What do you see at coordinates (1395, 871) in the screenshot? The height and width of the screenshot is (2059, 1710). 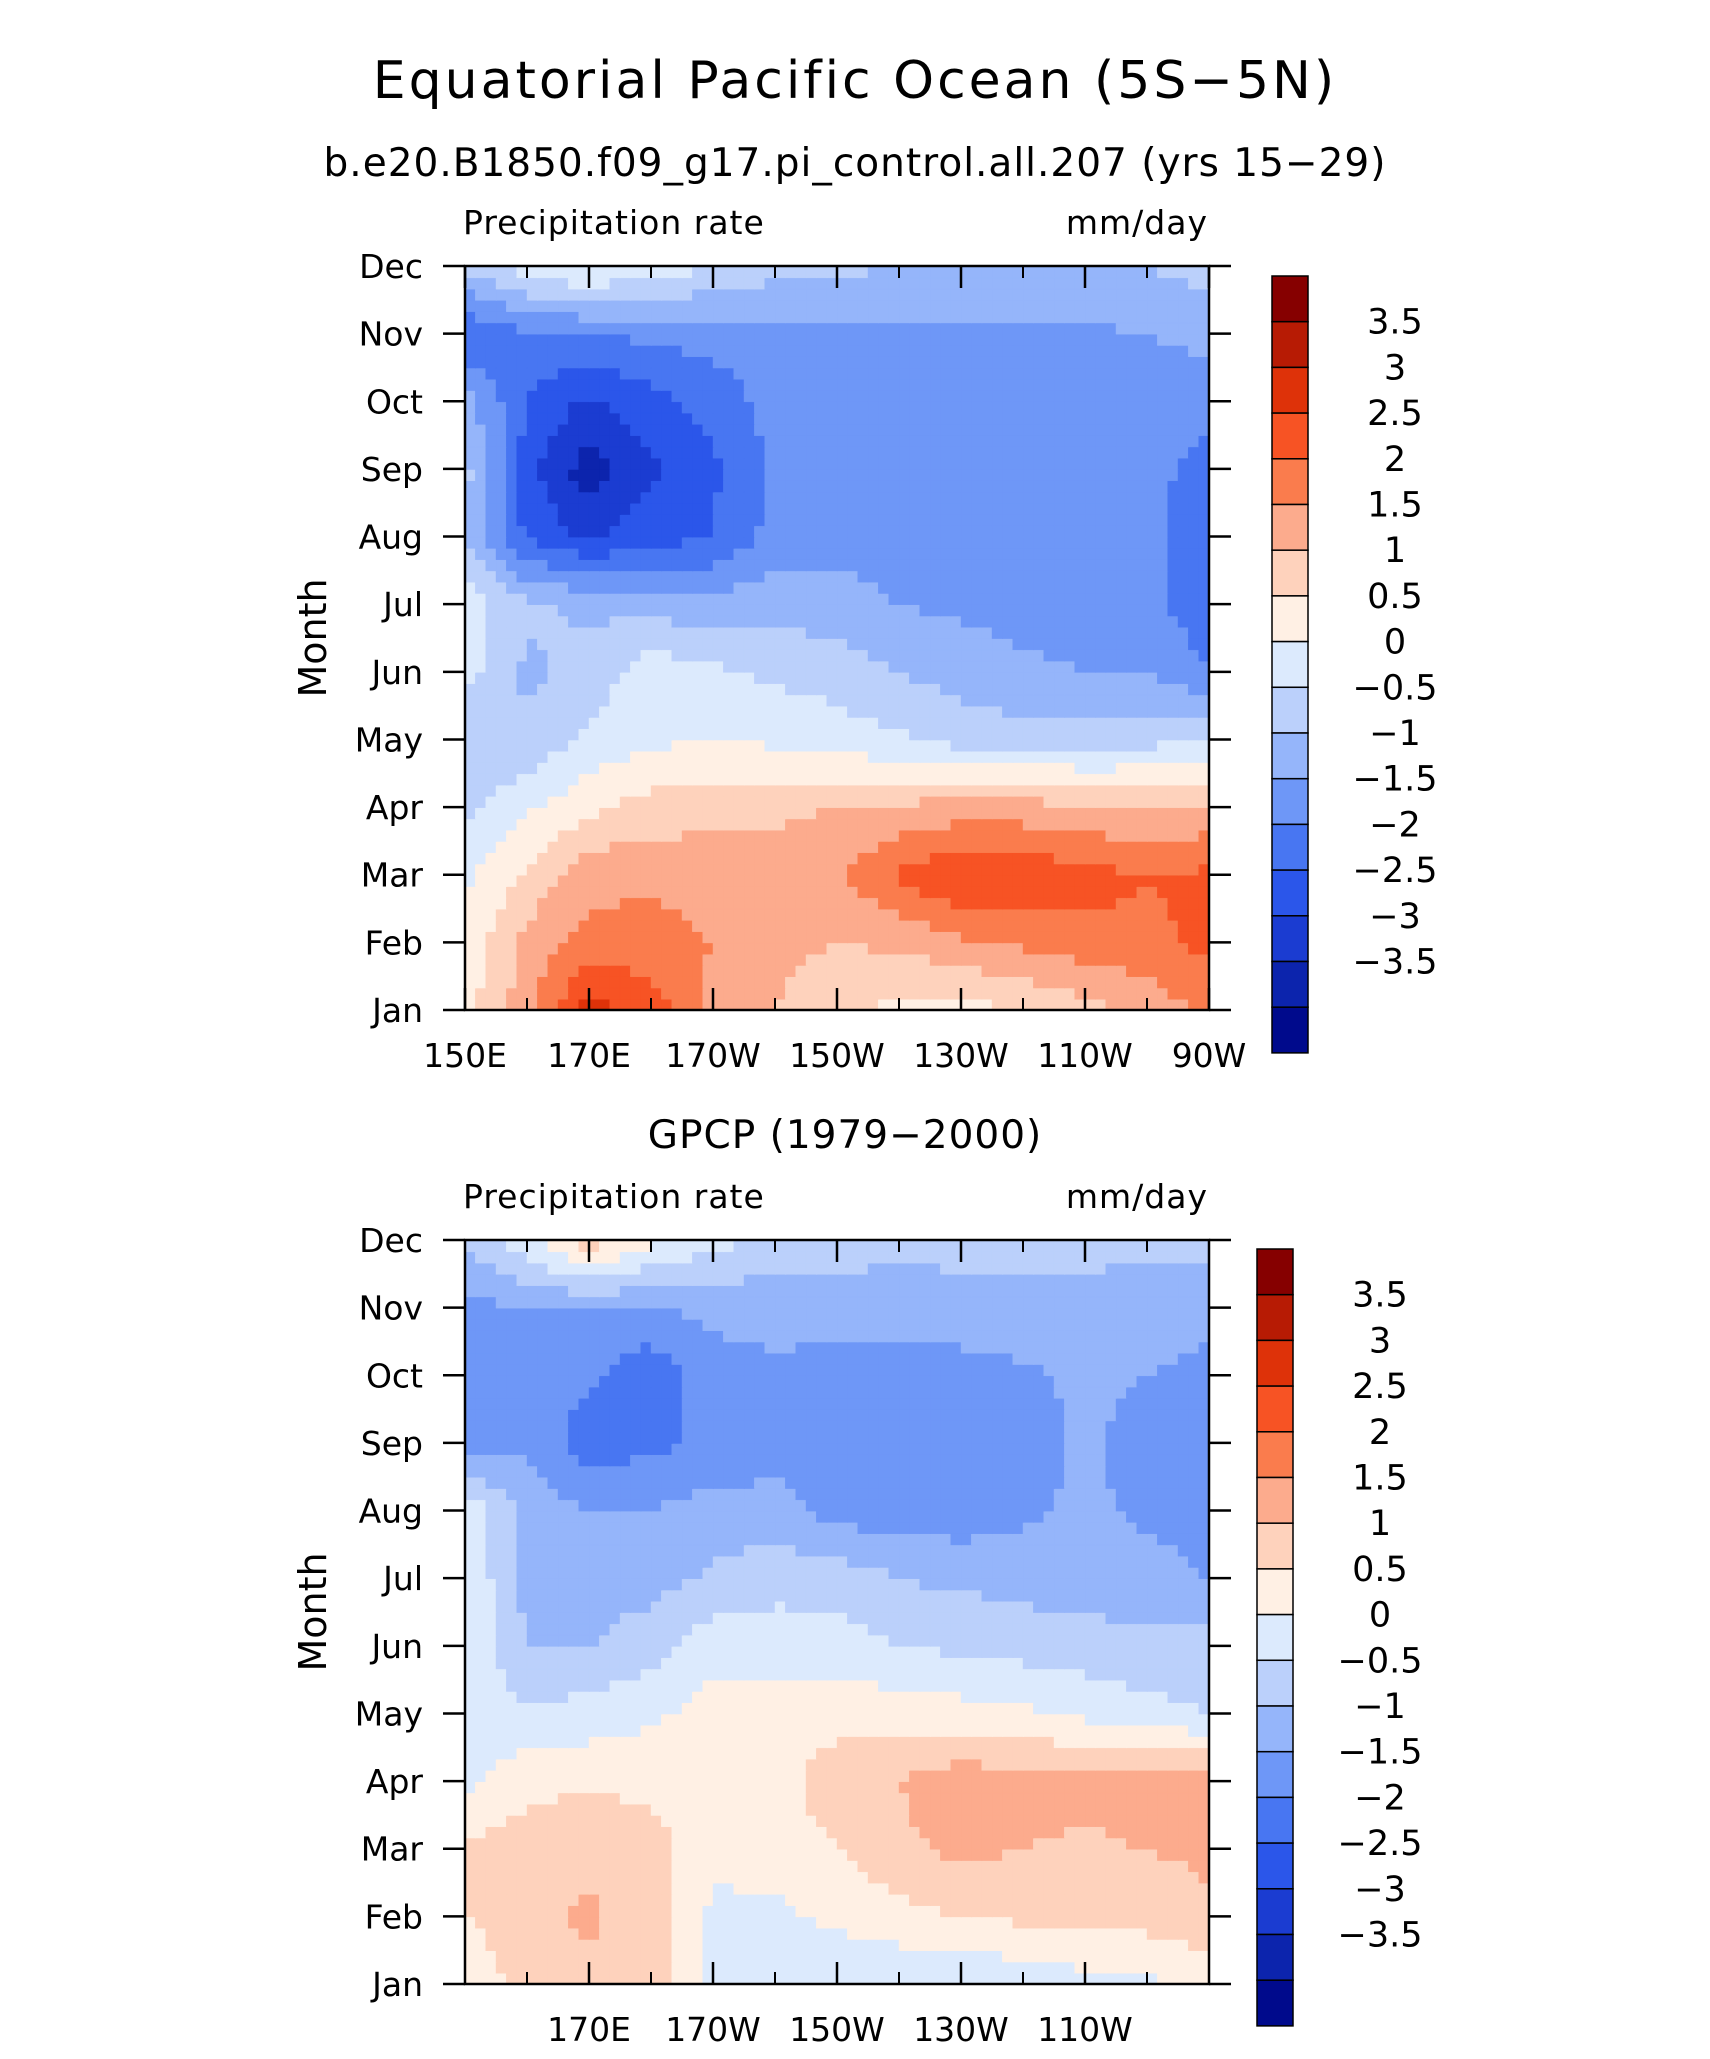 I see `colorbar-tick-label: −2.5` at bounding box center [1395, 871].